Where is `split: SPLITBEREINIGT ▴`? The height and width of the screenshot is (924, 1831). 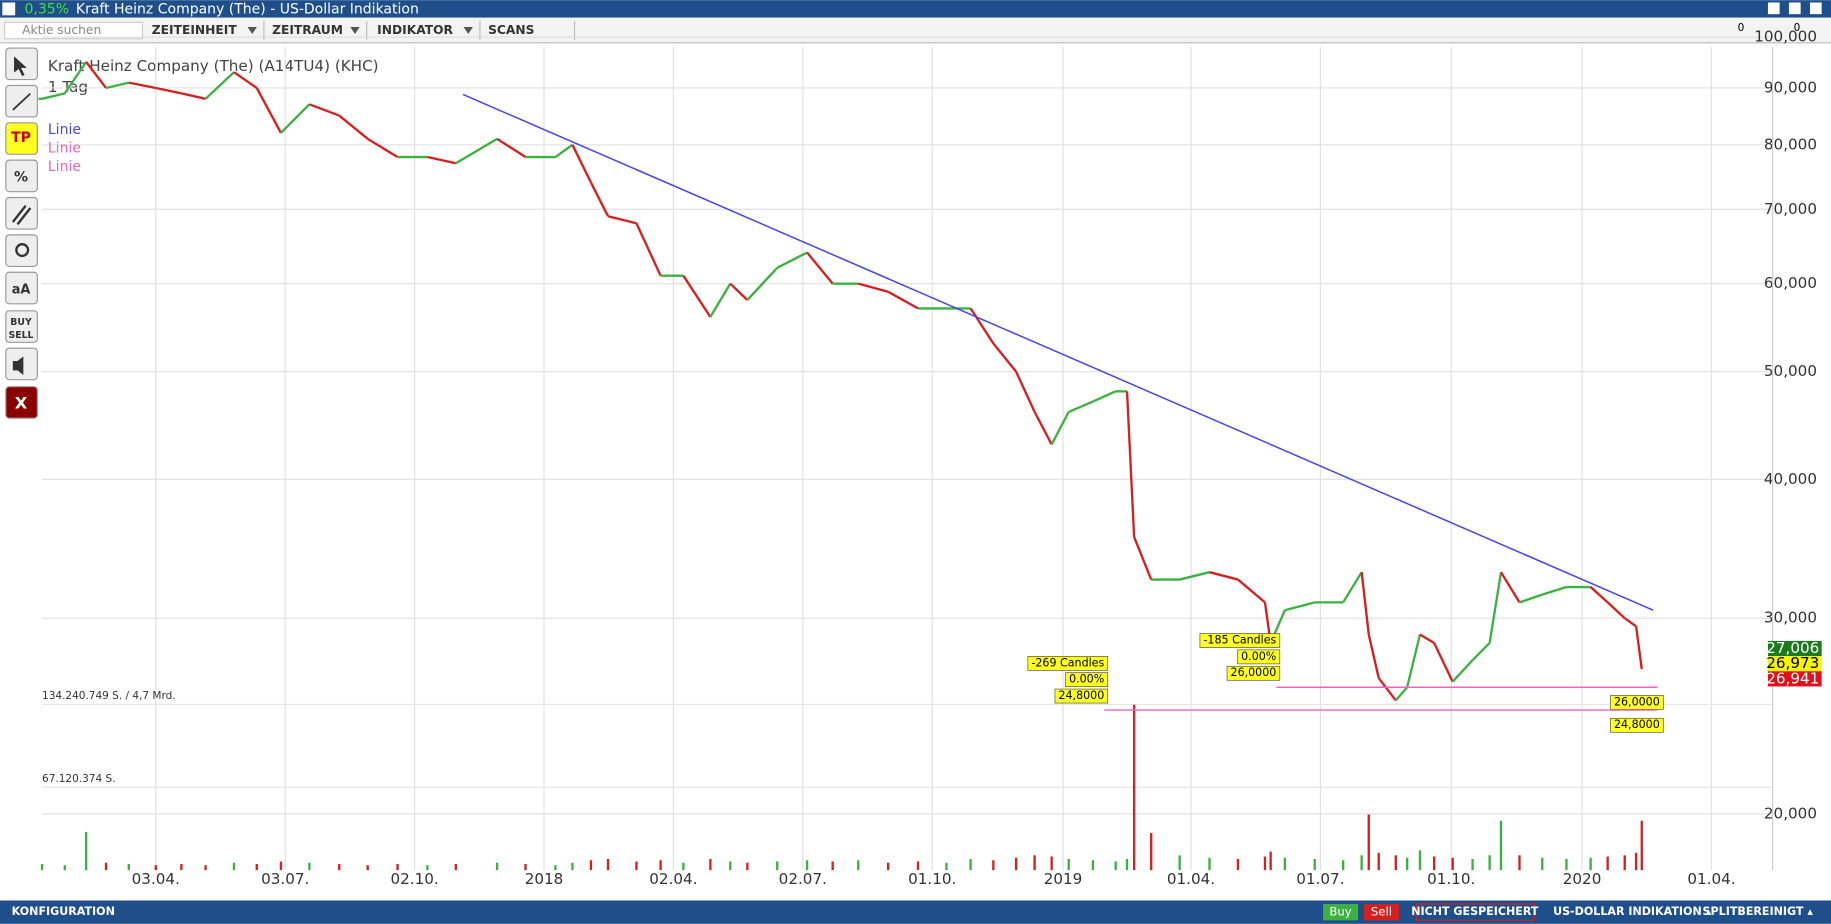
split: SPLITBEREINIGT ▴ is located at coordinates (1758, 911).